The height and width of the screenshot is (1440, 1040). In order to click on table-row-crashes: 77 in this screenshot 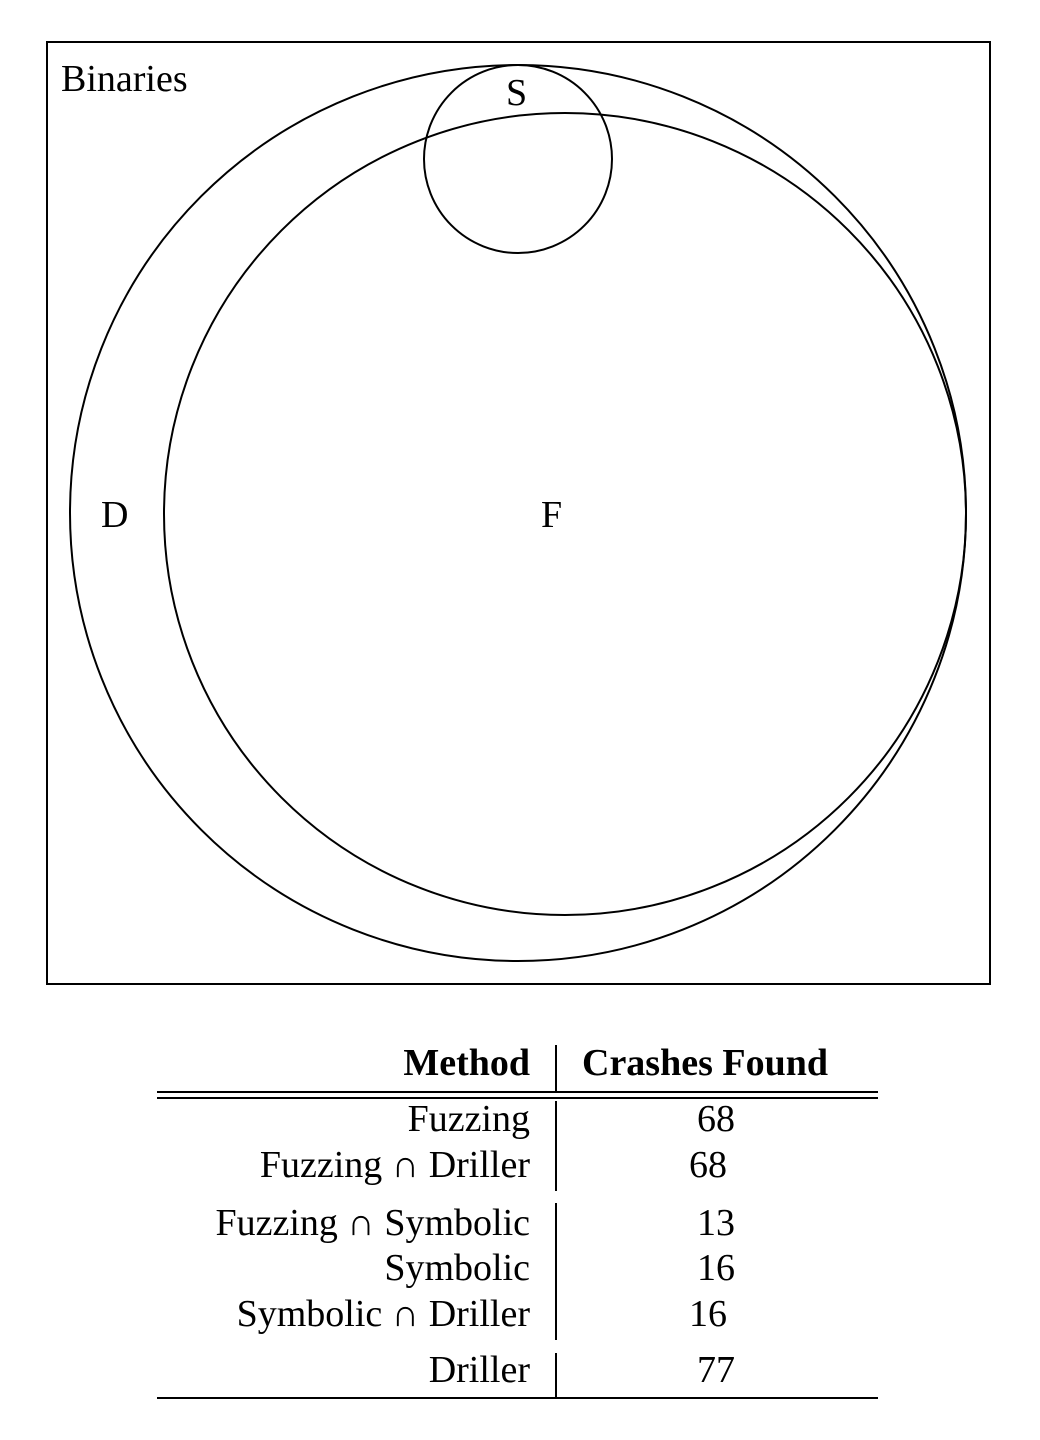, I will do `click(716, 1370)`.